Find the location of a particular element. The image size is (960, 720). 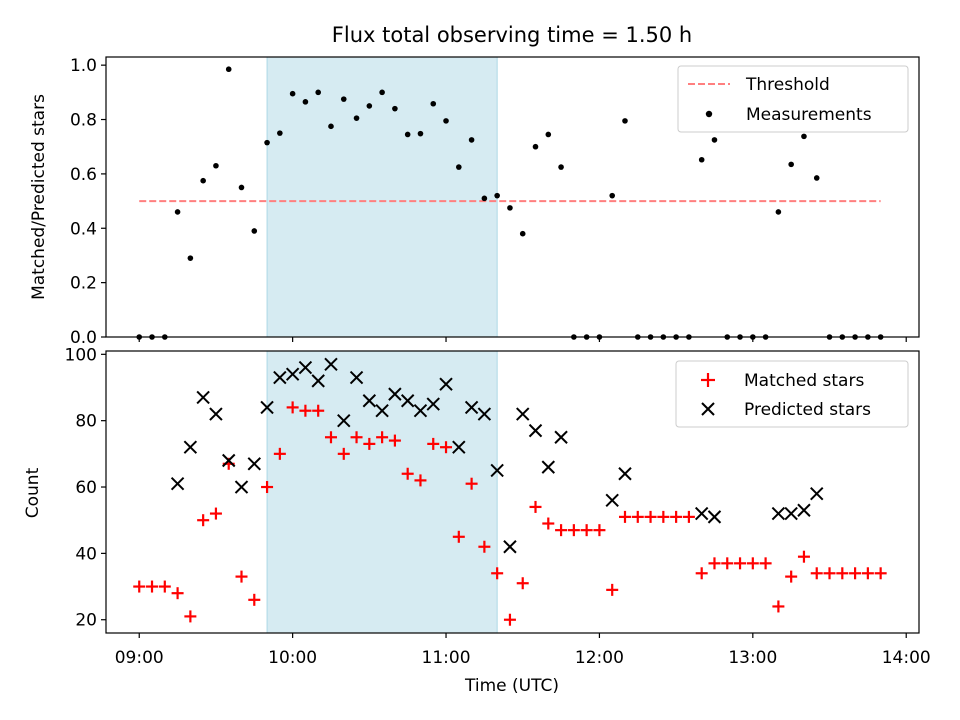

matched-stars-legend-swatch is located at coordinates (708, 380).